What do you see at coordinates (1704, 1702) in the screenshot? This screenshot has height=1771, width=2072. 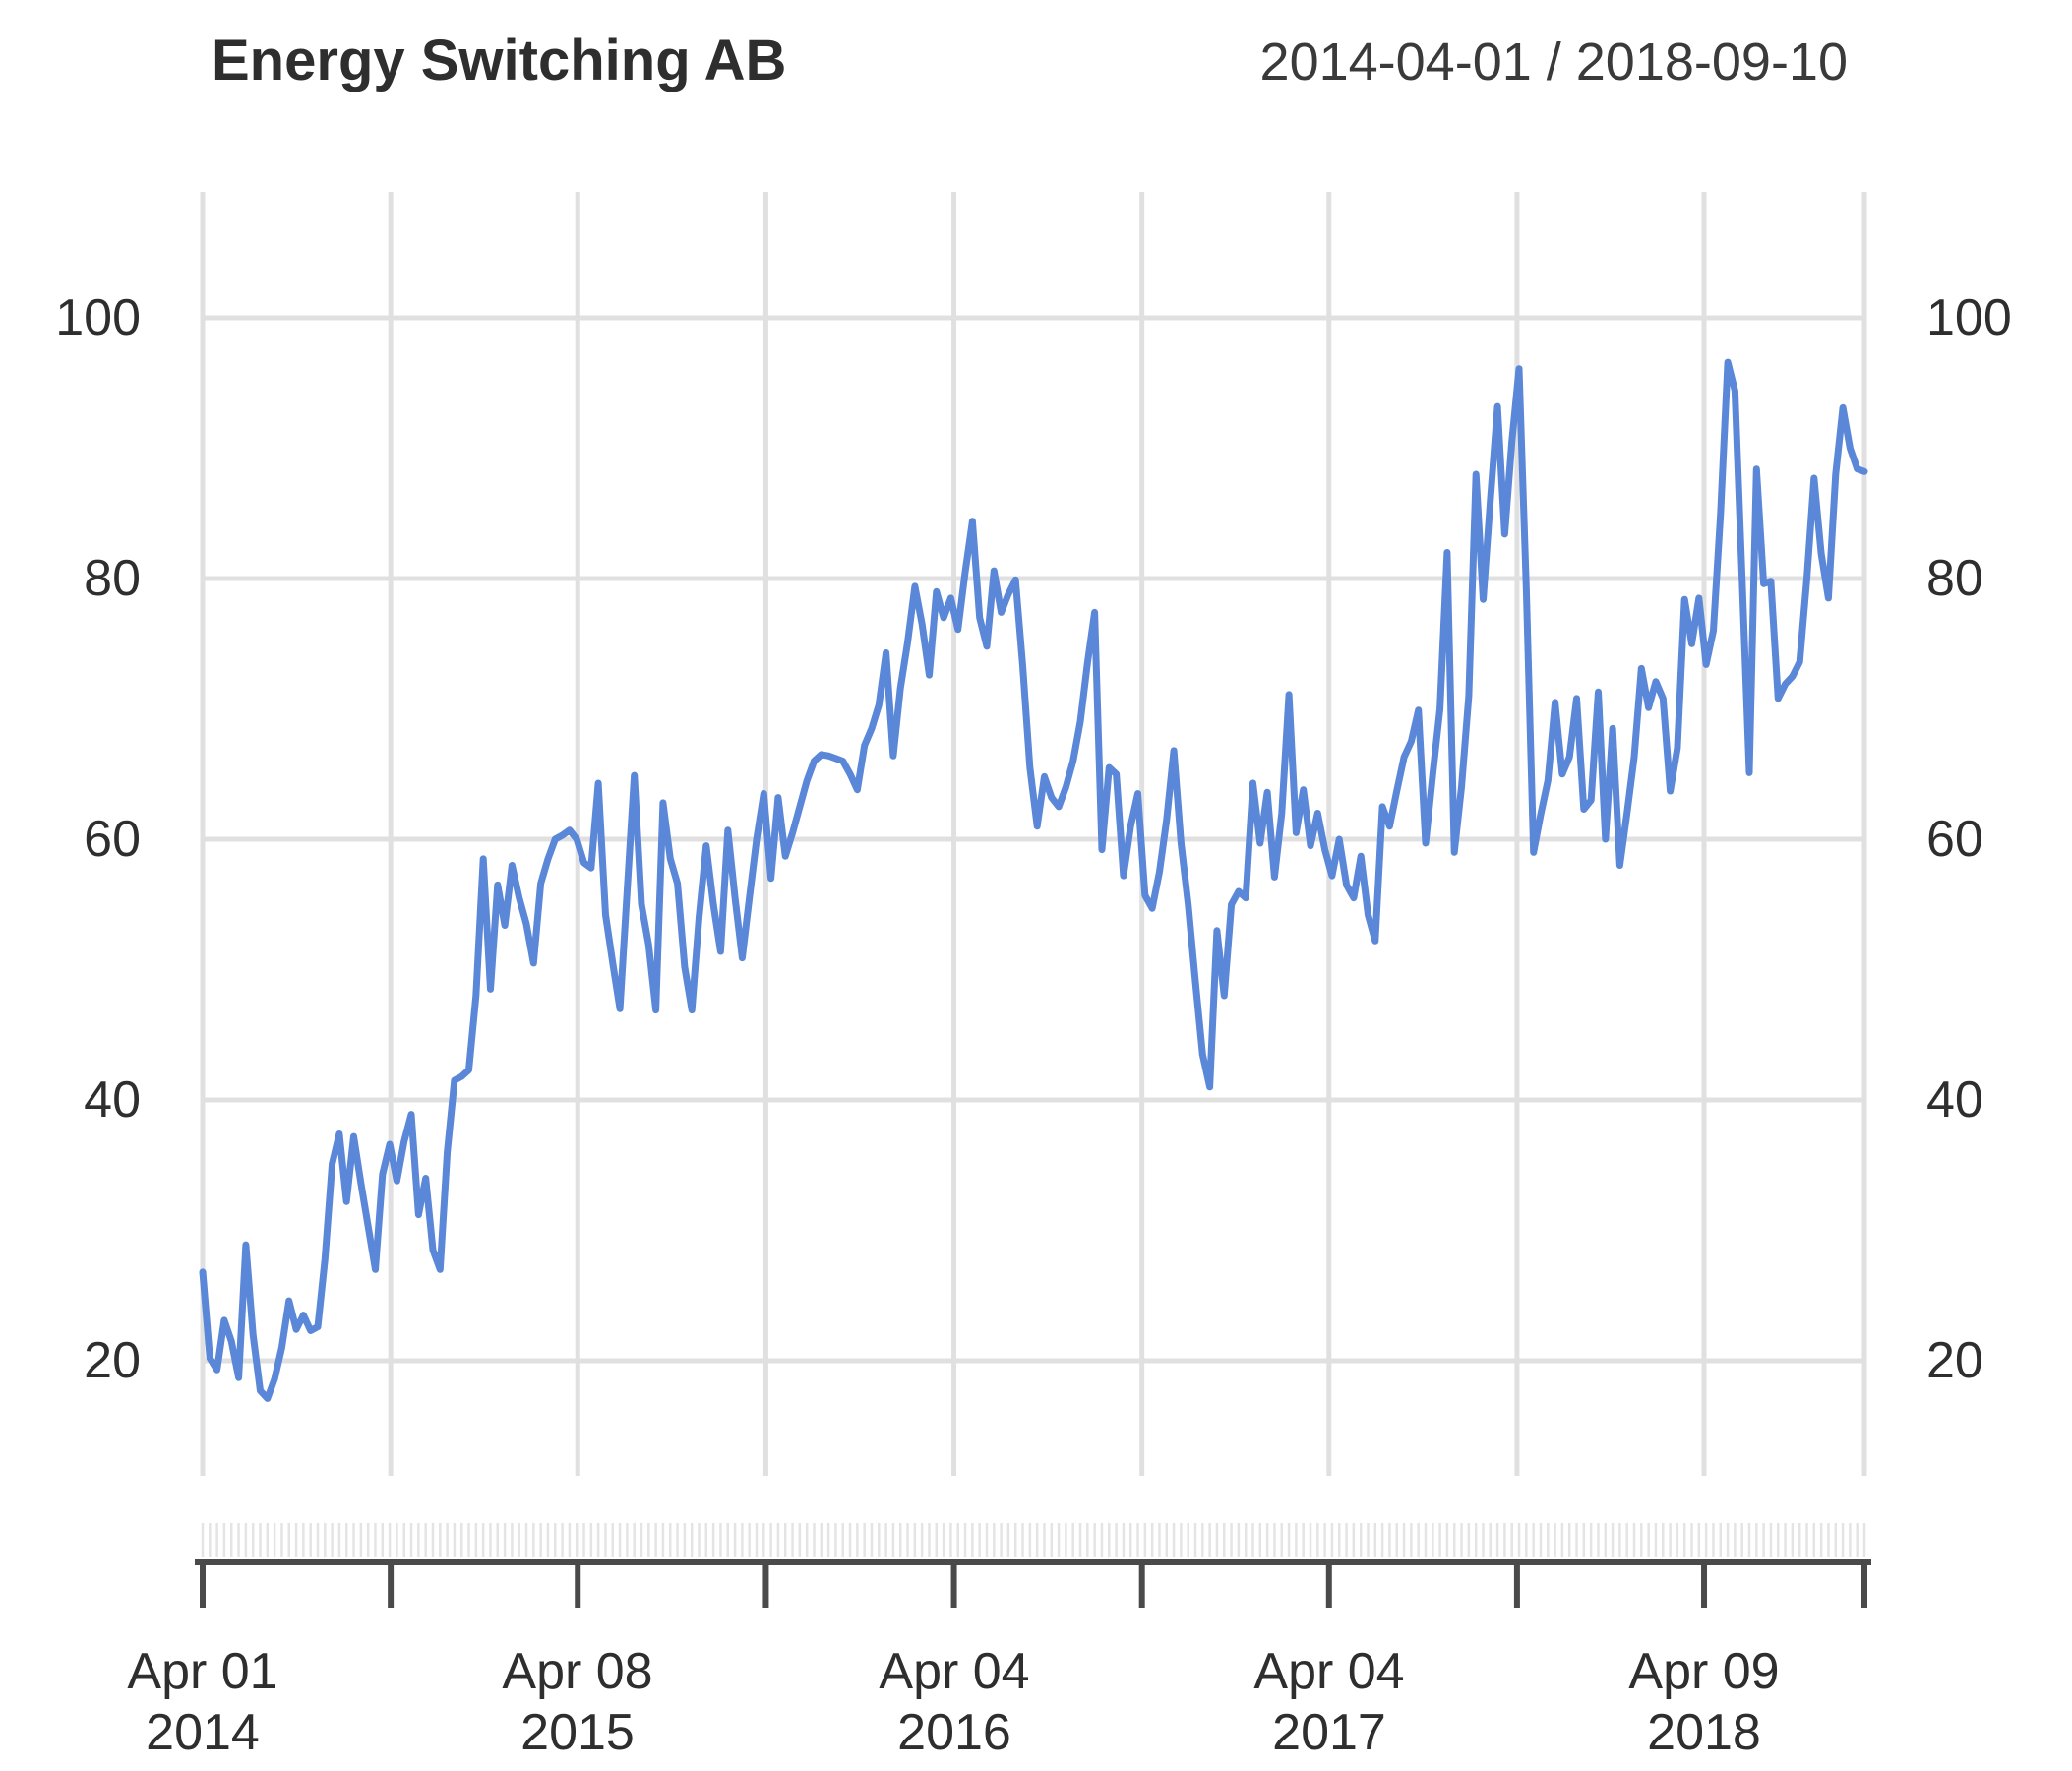 I see `x-axis-tick-2018: Apr 09 2018` at bounding box center [1704, 1702].